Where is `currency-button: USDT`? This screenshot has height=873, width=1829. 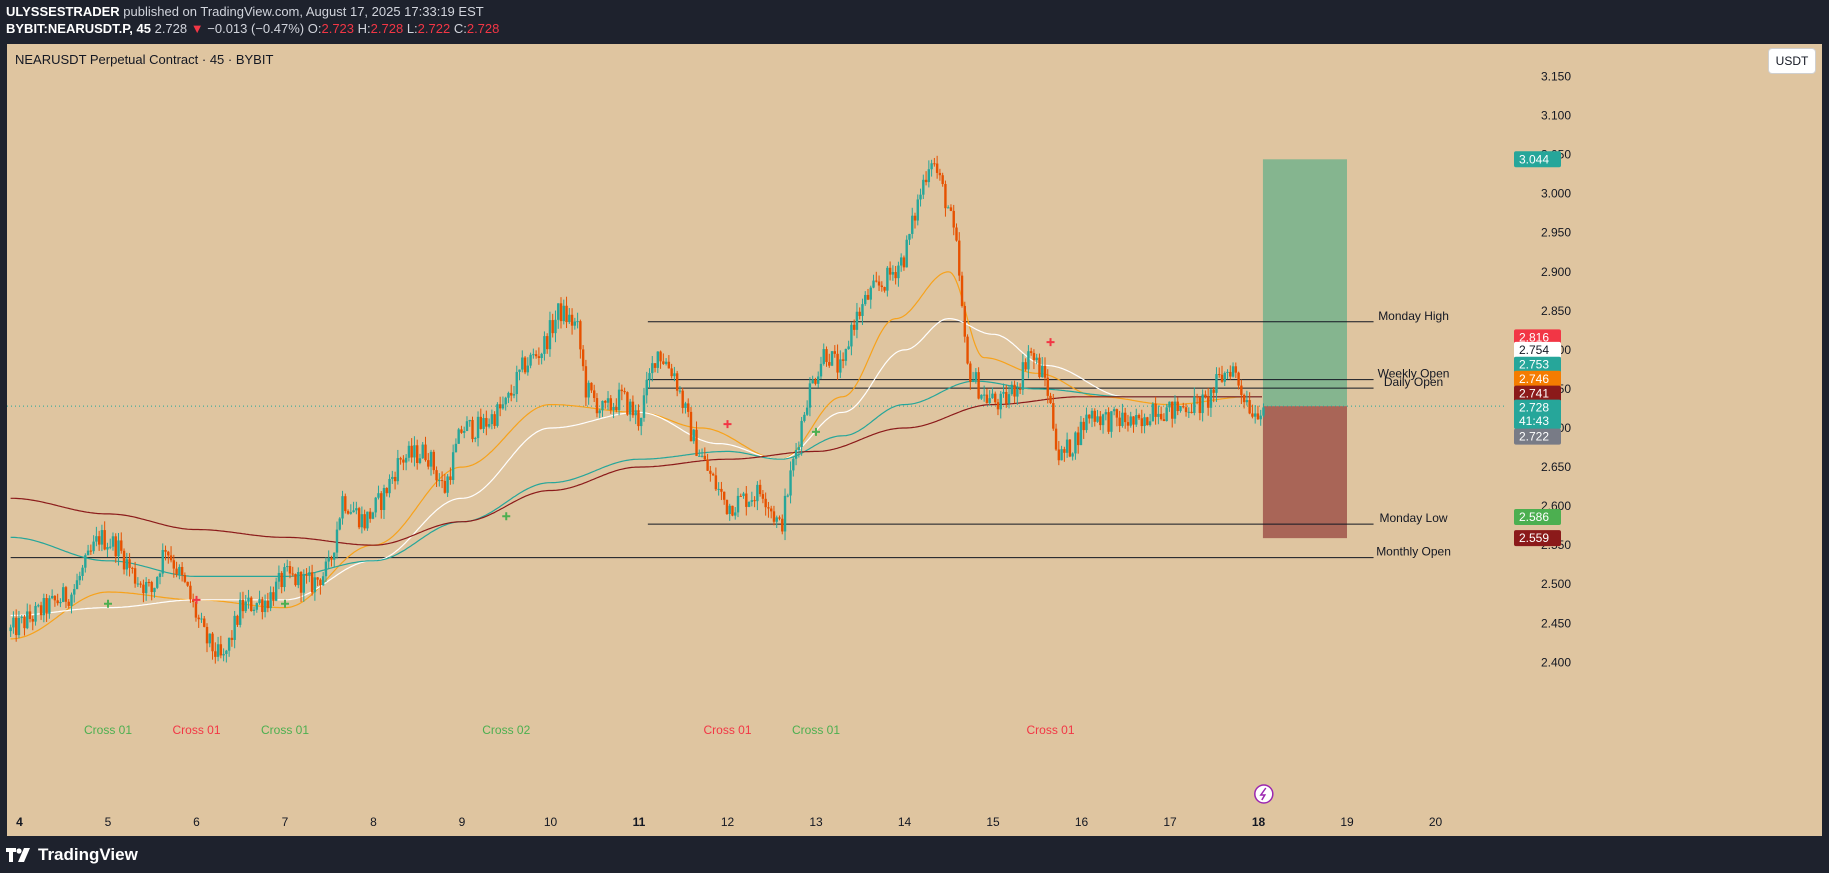
currency-button: USDT is located at coordinates (1792, 61).